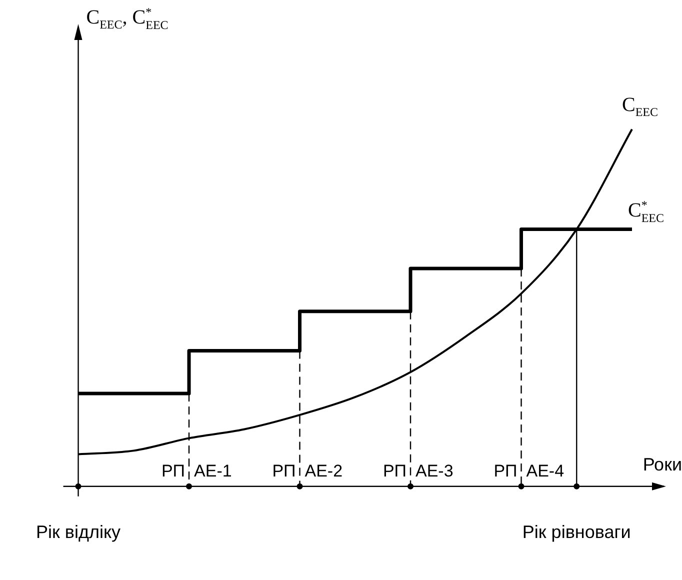 This screenshot has height=580, width=682. Describe the element at coordinates (78, 532) in the screenshot. I see `x-tick-label: Рік відліку` at that location.